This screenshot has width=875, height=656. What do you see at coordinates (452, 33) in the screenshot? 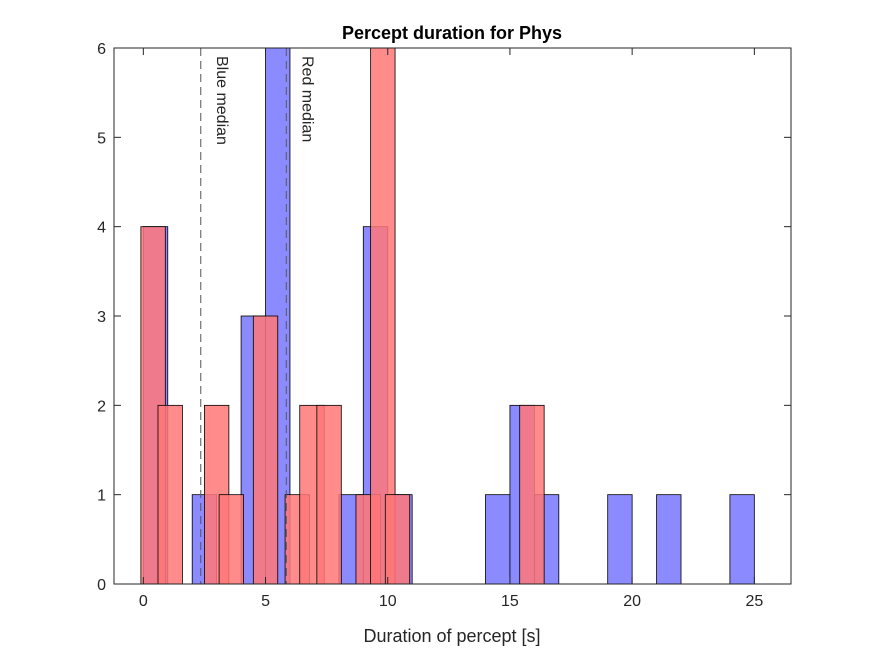
I see `chart-title: Percept duration for Phys` at bounding box center [452, 33].